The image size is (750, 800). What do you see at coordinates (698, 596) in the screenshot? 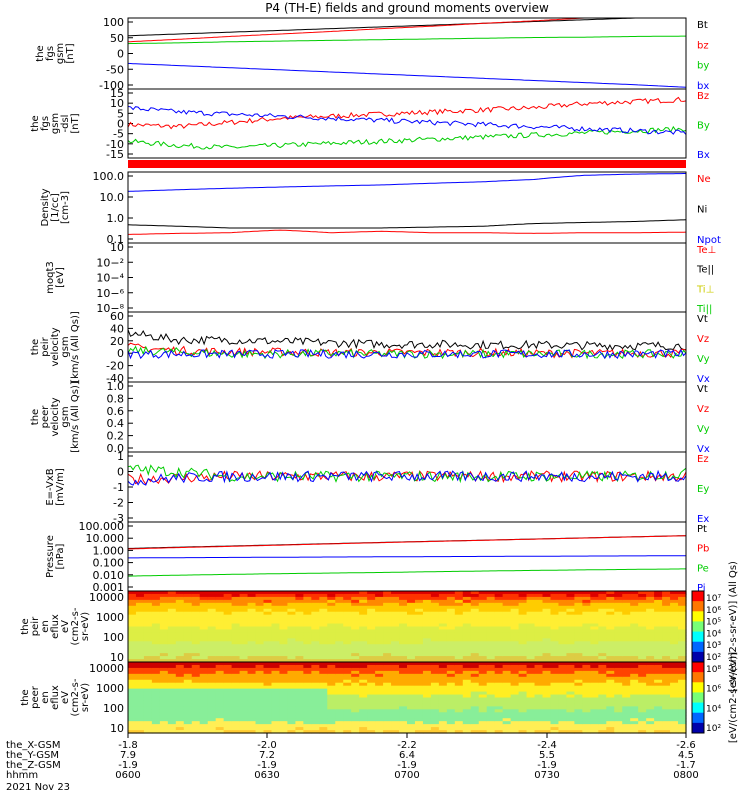
I see `colorbar-segment` at bounding box center [698, 596].